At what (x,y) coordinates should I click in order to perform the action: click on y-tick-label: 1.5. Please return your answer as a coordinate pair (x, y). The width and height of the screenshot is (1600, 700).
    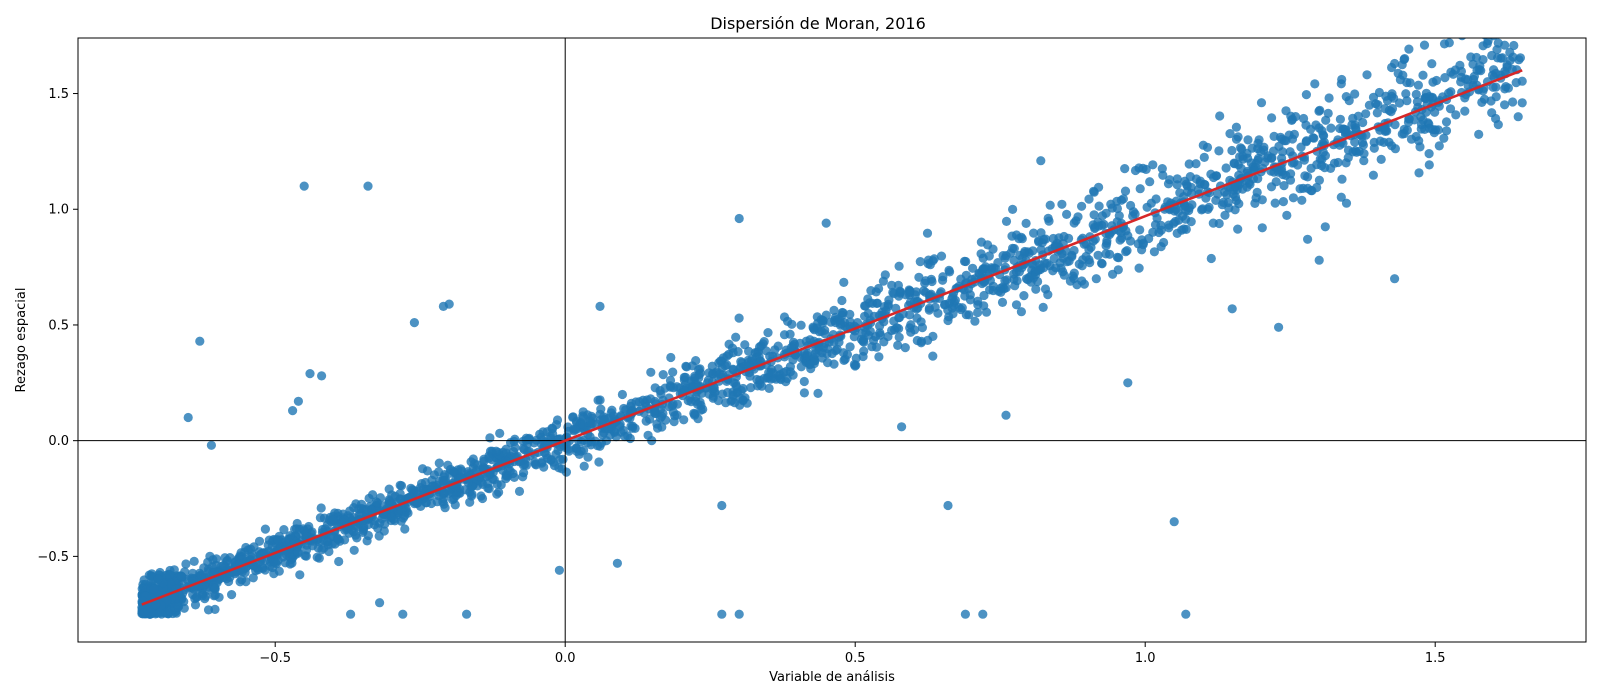
    Looking at the image, I should click on (58, 94).